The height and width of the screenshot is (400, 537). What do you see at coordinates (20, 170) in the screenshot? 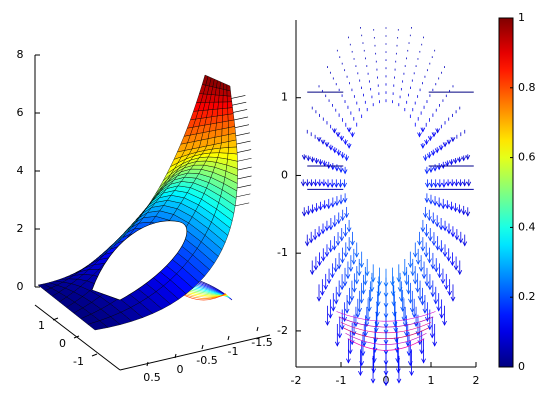
I see `z-tick-label: 4` at bounding box center [20, 170].